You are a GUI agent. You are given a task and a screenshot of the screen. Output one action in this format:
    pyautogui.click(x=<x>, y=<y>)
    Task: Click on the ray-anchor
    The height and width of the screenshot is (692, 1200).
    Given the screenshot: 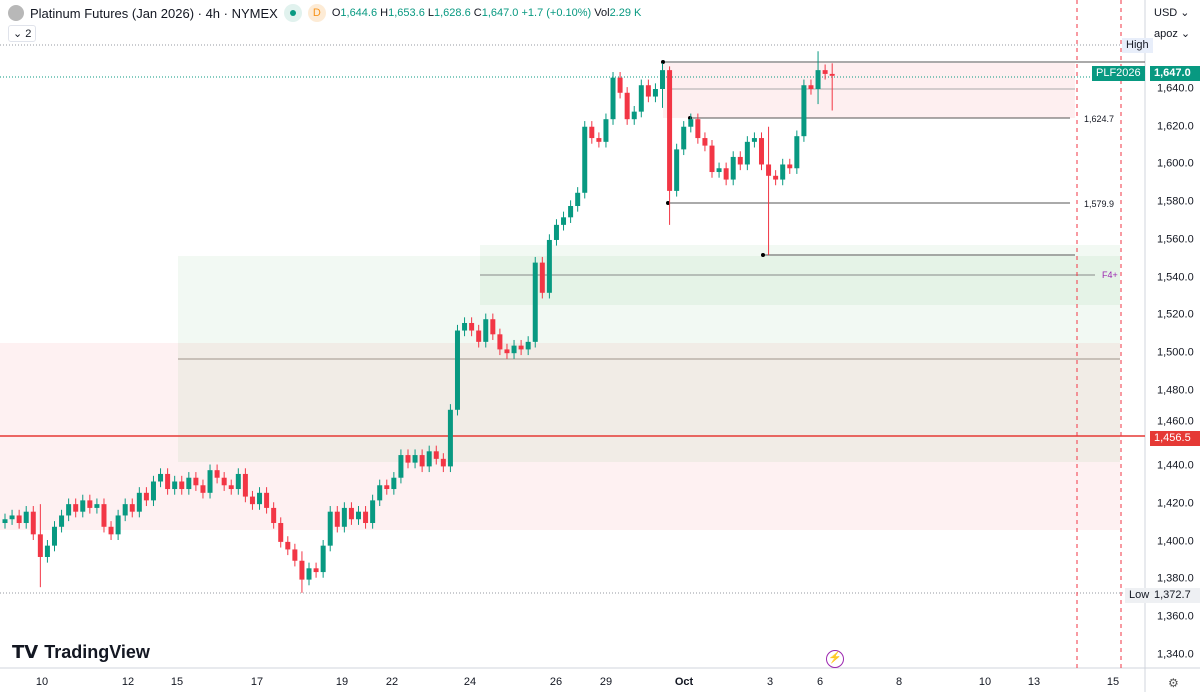 What is the action you would take?
    pyautogui.click(x=663, y=62)
    